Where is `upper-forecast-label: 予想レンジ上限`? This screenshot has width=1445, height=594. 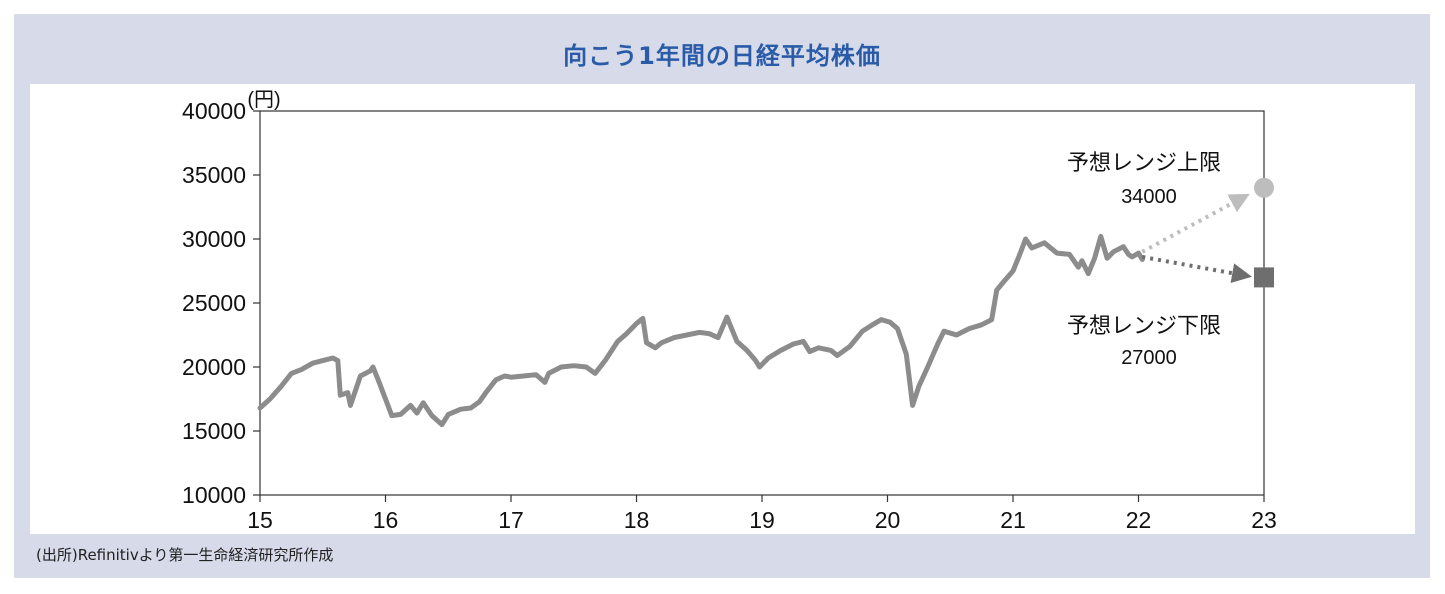 upper-forecast-label: 予想レンジ上限 is located at coordinates (1144, 162).